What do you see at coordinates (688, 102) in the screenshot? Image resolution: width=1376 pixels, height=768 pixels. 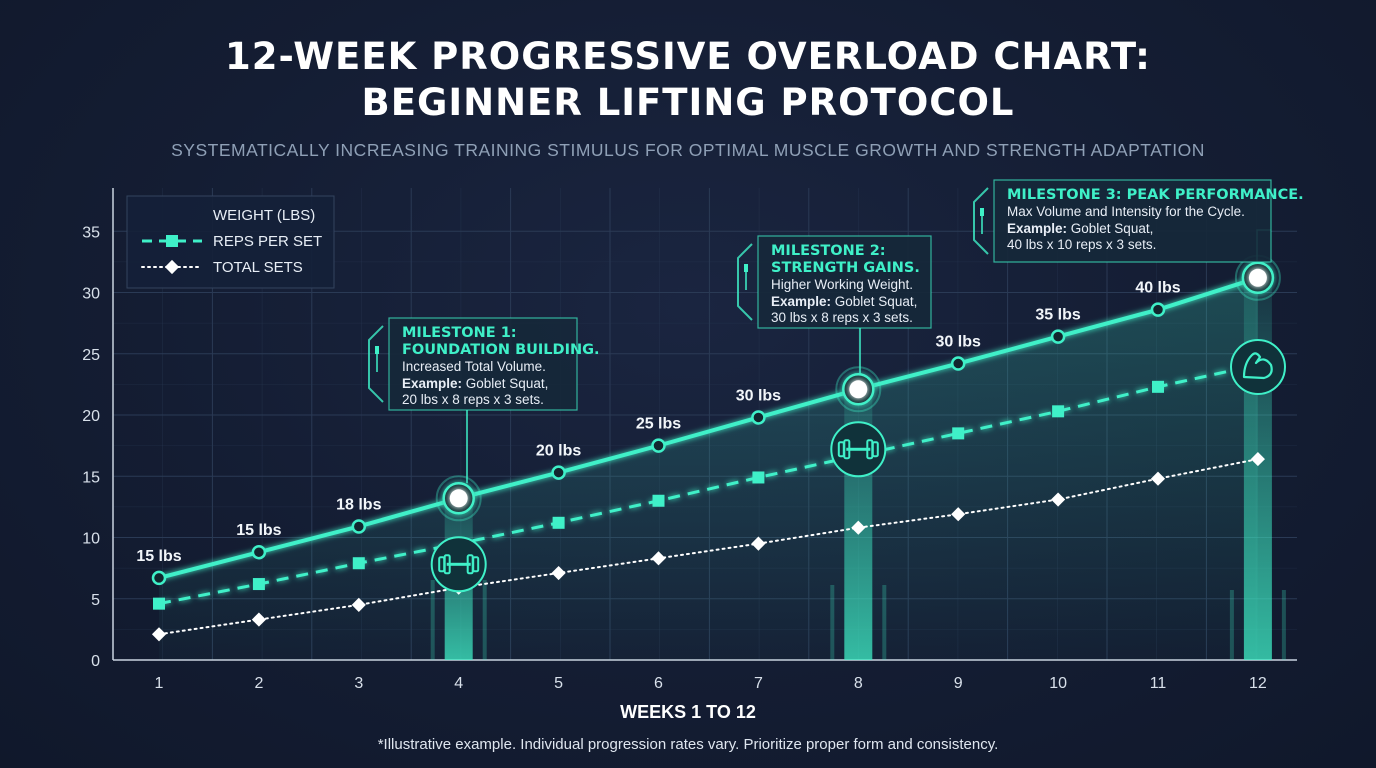 I see `chart-title-line-2: BEGINNER LIFTING PROTOCOL` at bounding box center [688, 102].